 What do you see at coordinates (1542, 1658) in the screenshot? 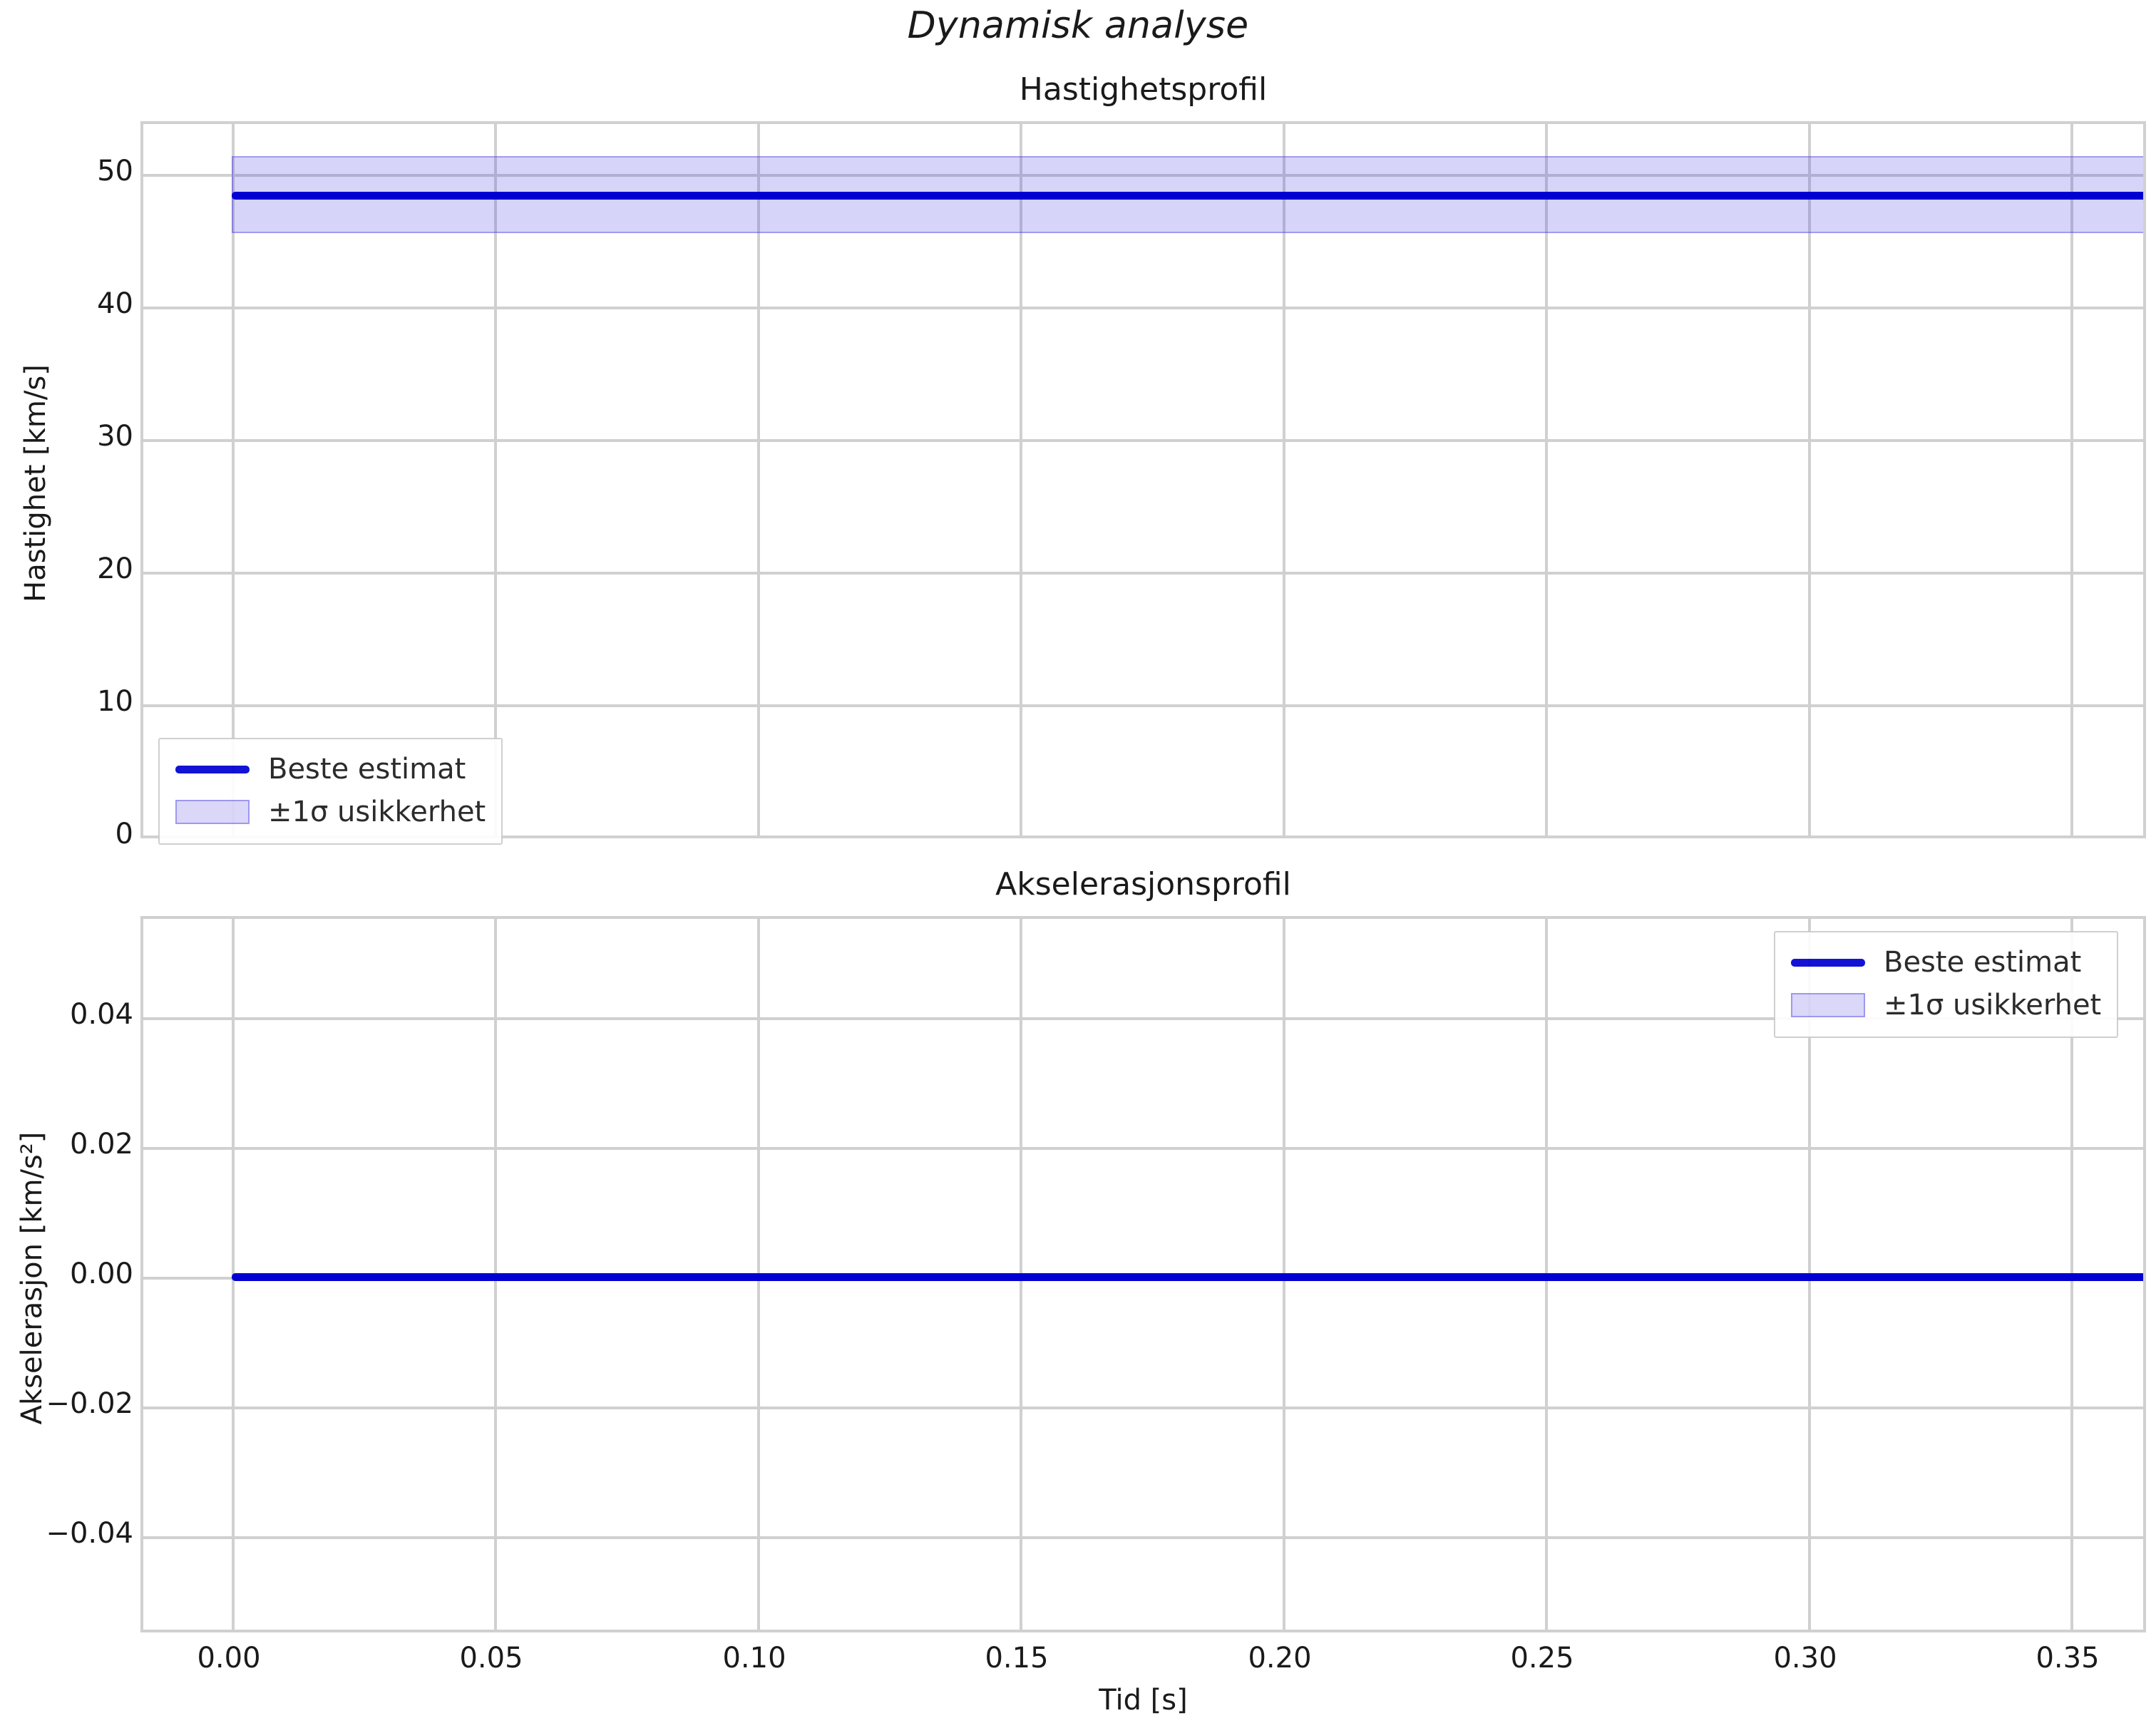
I see `xtick-5: 0.25` at bounding box center [1542, 1658].